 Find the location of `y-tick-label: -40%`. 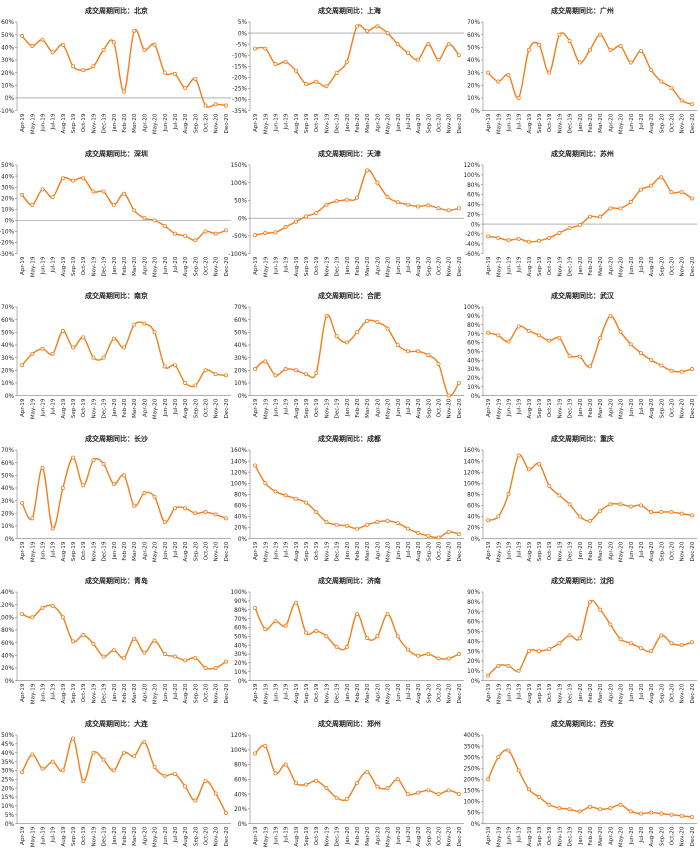

y-tick-label: -40% is located at coordinates (472, 245).